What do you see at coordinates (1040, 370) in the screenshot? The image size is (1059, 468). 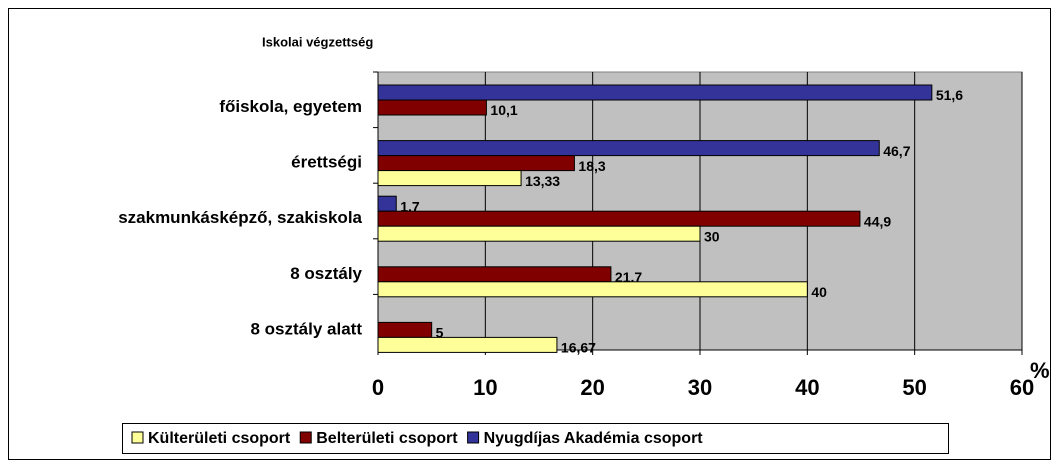 I see `x-axis-label: %` at bounding box center [1040, 370].